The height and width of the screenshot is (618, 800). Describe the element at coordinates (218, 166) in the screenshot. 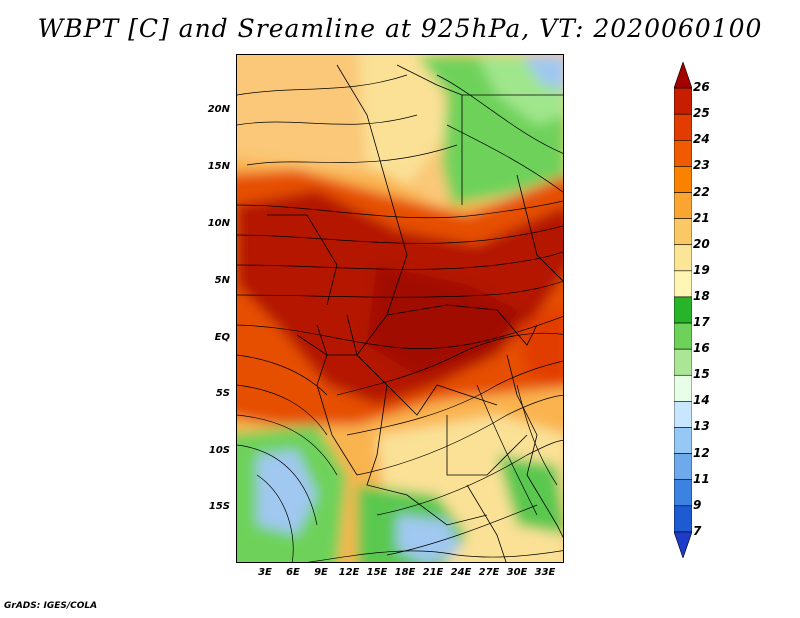

I see `lat-label: 15N` at that location.